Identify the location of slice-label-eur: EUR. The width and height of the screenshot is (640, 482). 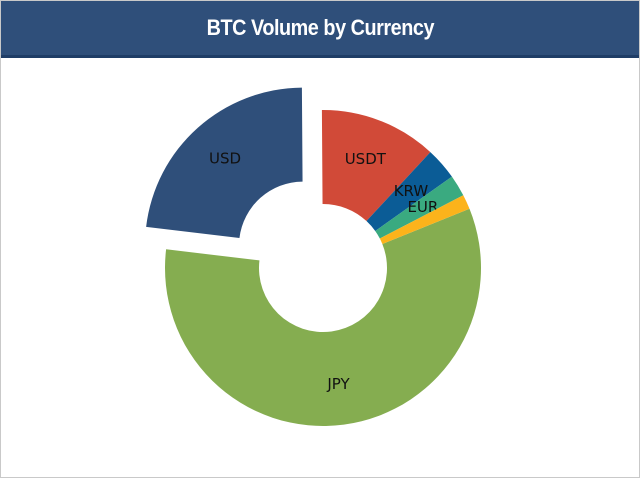
(422, 207).